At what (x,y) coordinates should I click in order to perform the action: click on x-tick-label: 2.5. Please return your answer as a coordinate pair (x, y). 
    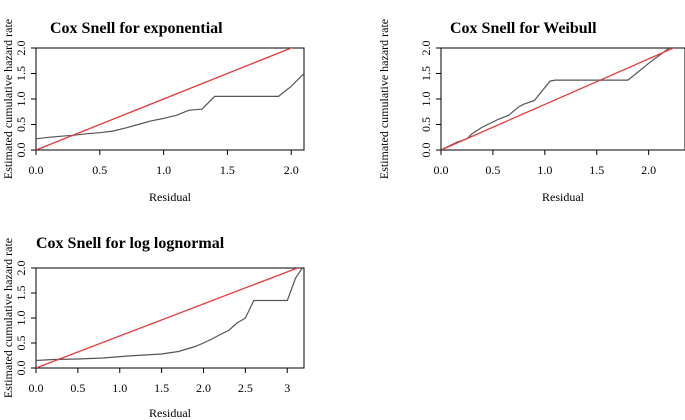
    Looking at the image, I should click on (245, 388).